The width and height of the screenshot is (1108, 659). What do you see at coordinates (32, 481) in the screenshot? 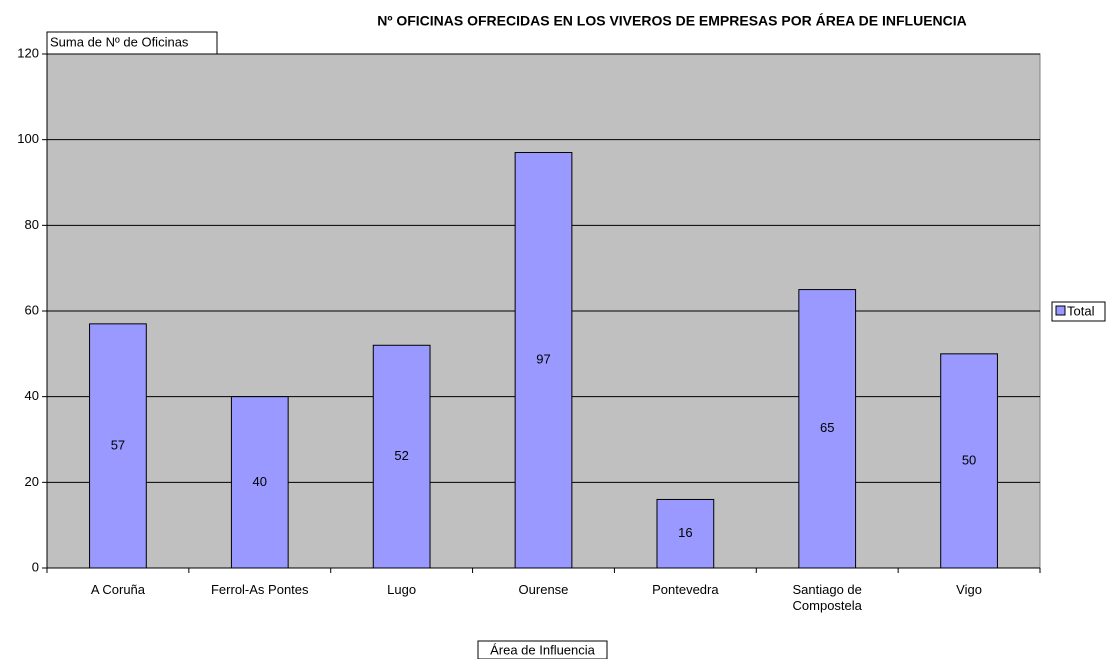
I see `y-tick-label: 20` at bounding box center [32, 481].